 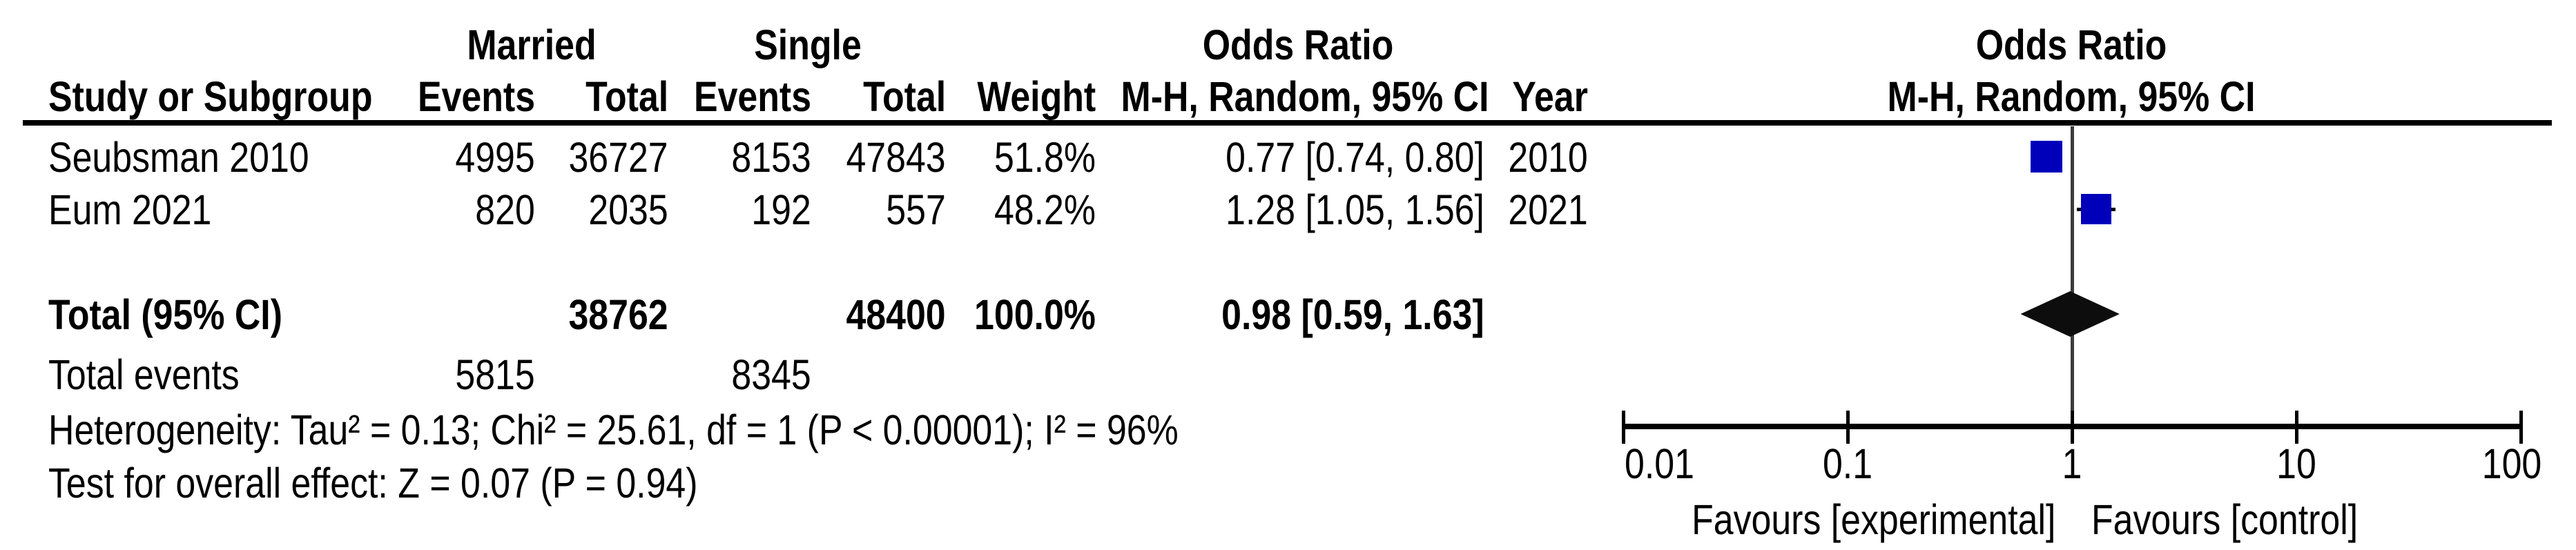 What do you see at coordinates (2512, 463) in the screenshot?
I see `x-axis-tick-label: 100` at bounding box center [2512, 463].